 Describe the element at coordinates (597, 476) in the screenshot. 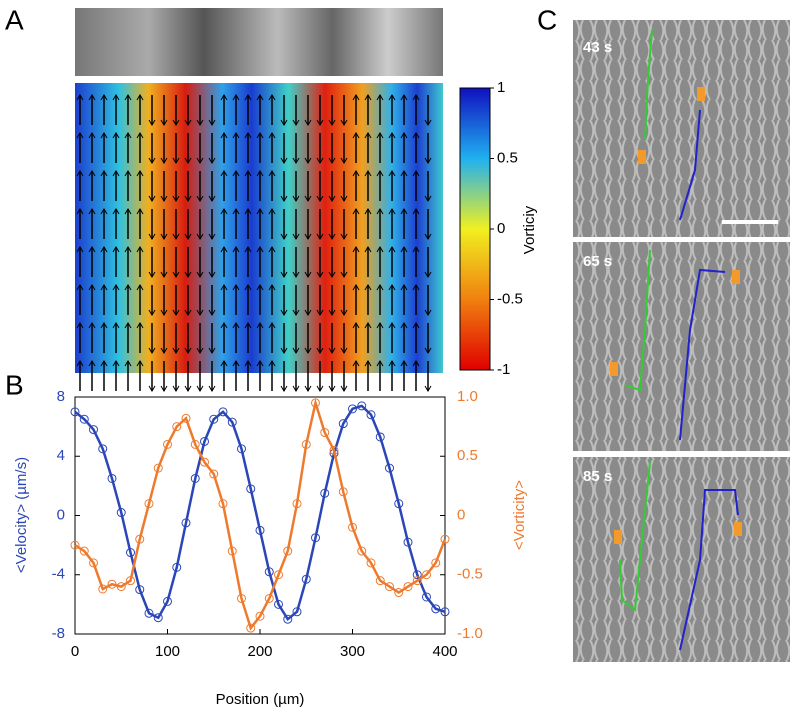

I see `time-label: 85 s` at that location.